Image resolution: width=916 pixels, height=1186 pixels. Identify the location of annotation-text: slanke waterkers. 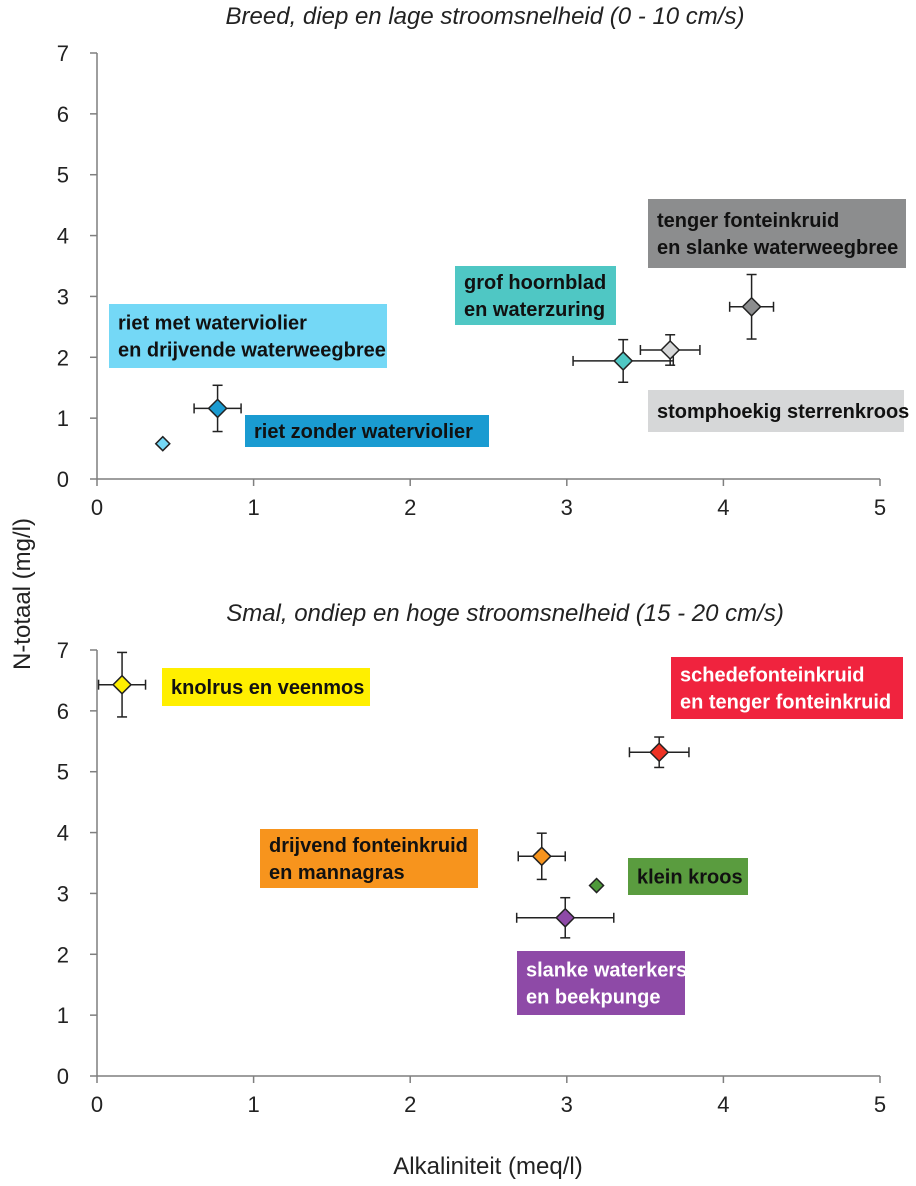
(606, 971).